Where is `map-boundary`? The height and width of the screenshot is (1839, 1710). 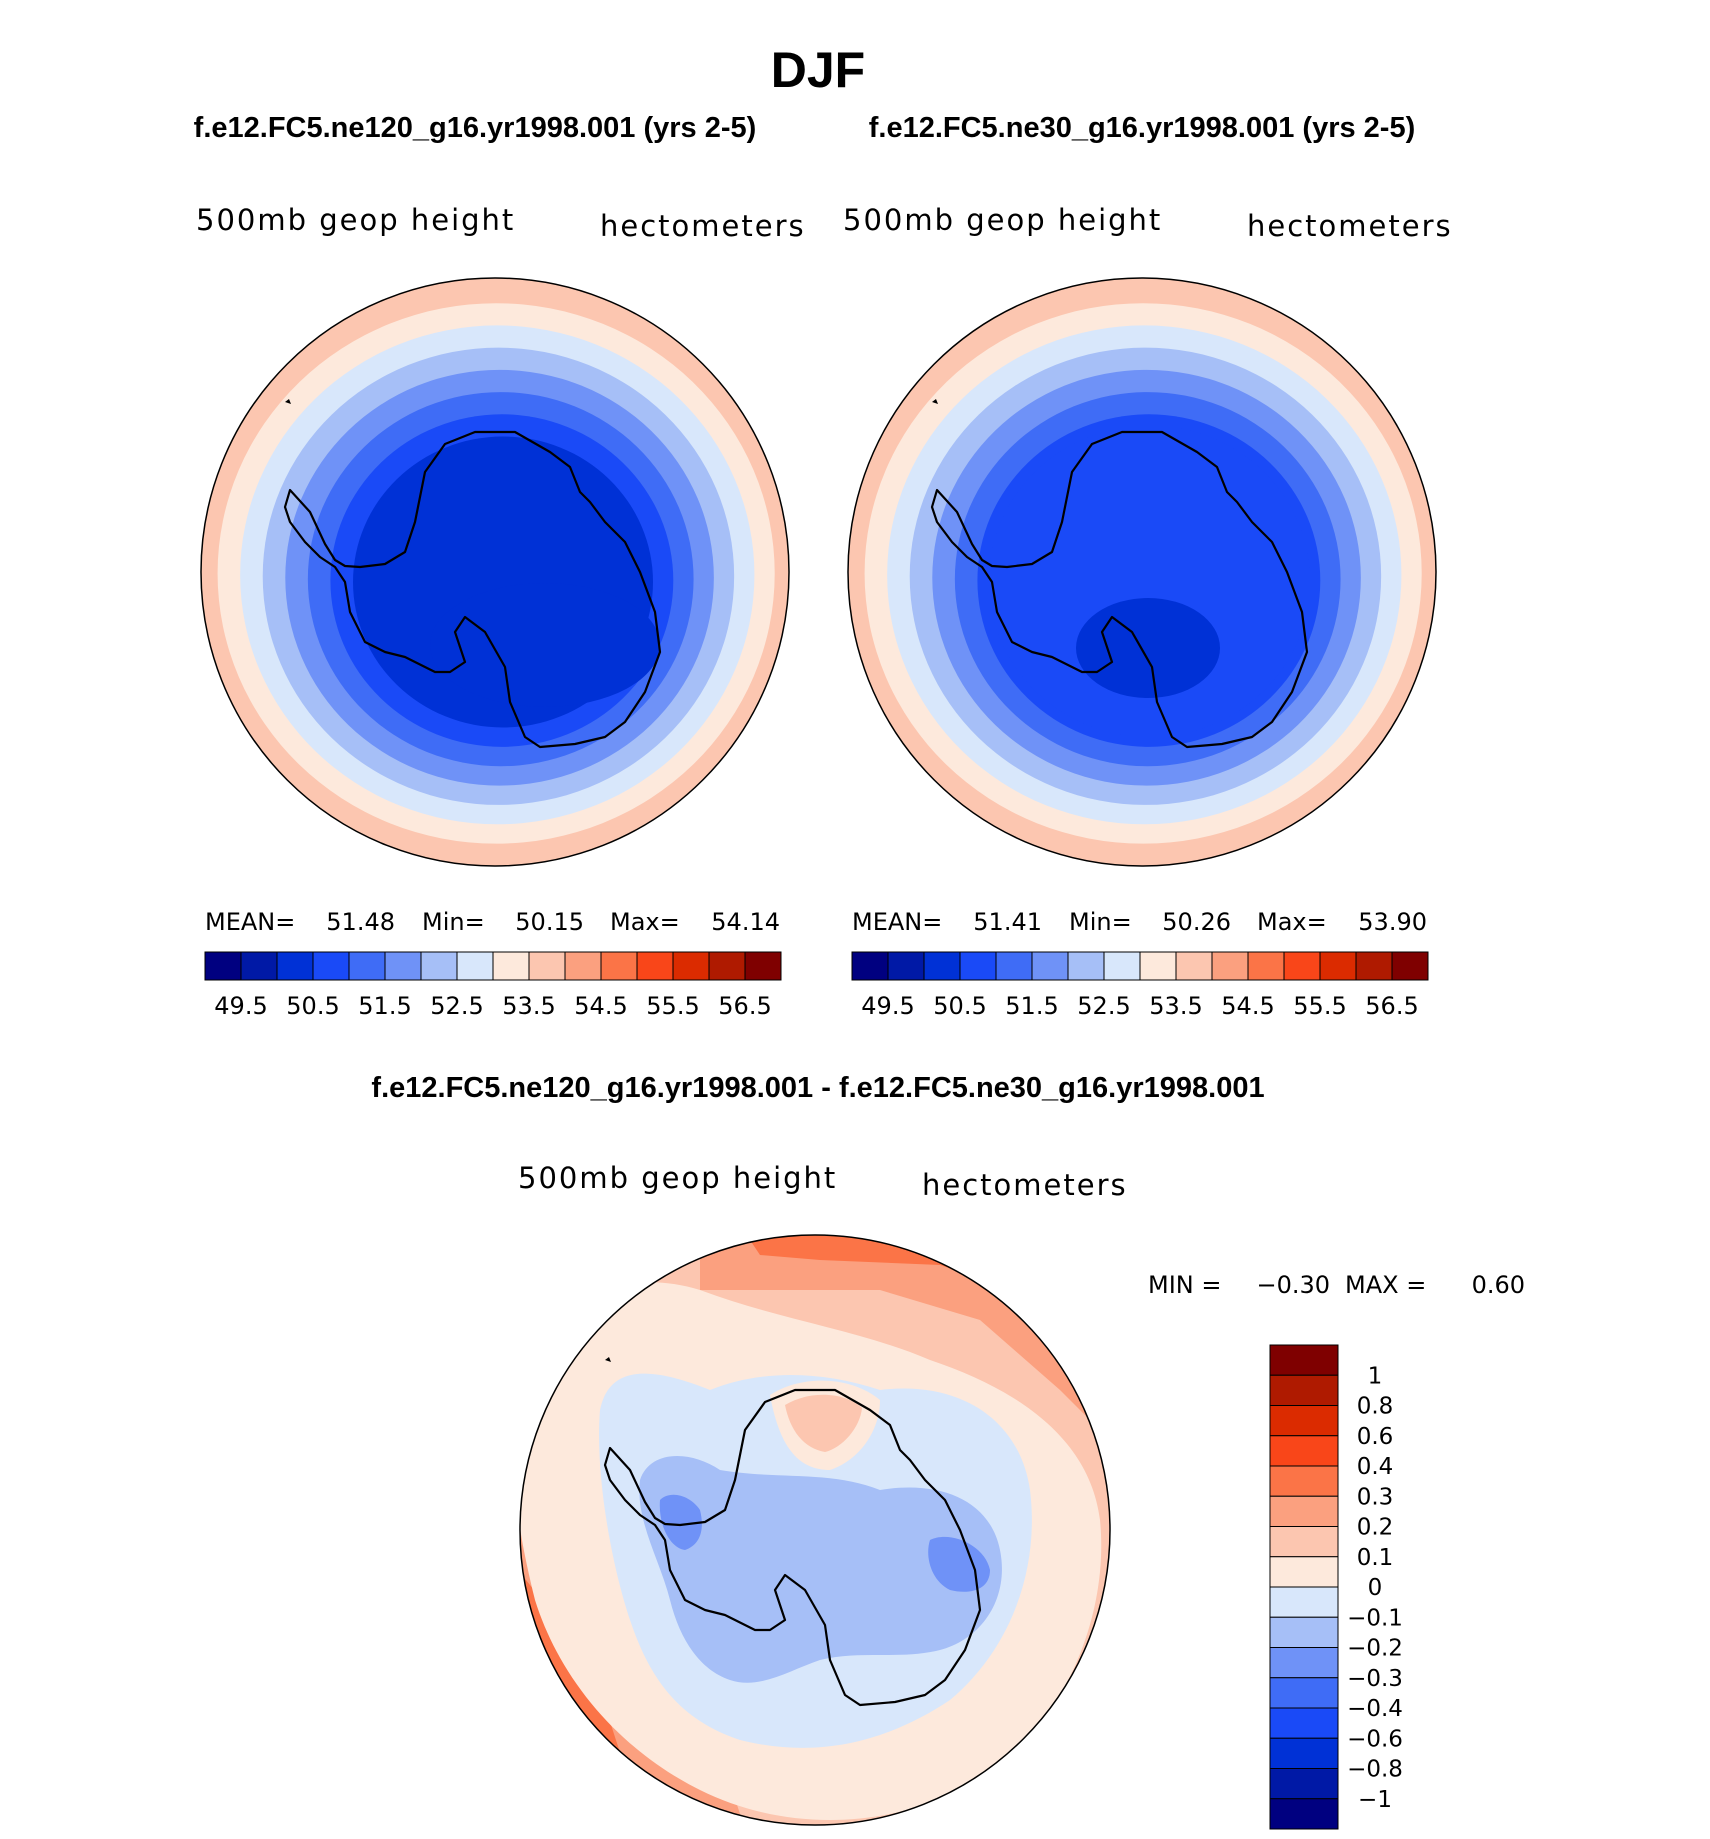
map-boundary is located at coordinates (815, 1530).